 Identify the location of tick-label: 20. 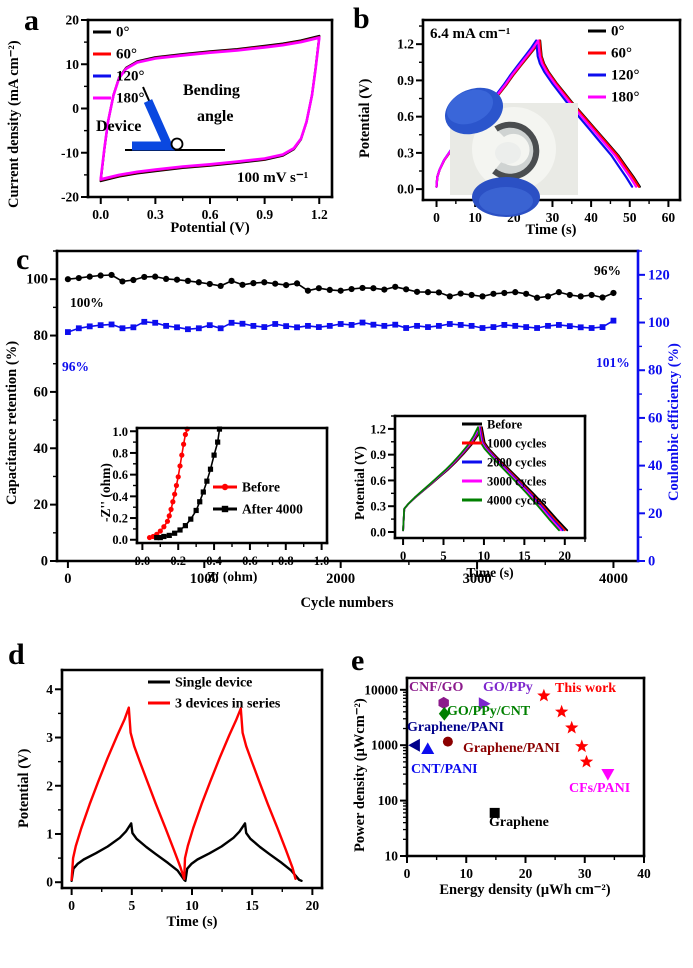
(526, 873).